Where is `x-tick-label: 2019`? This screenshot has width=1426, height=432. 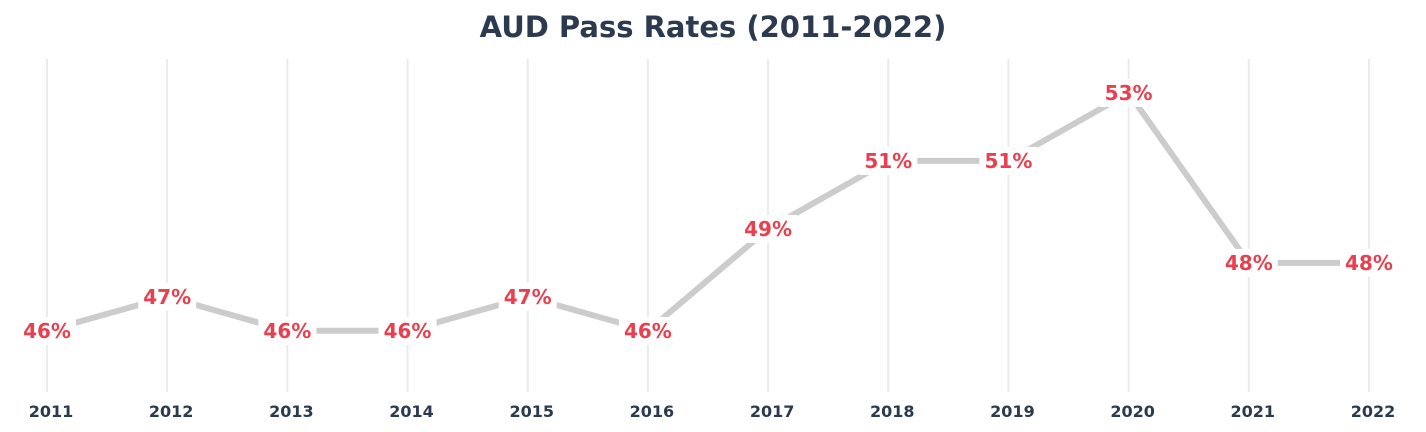
x-tick-label: 2019 is located at coordinates (1012, 411).